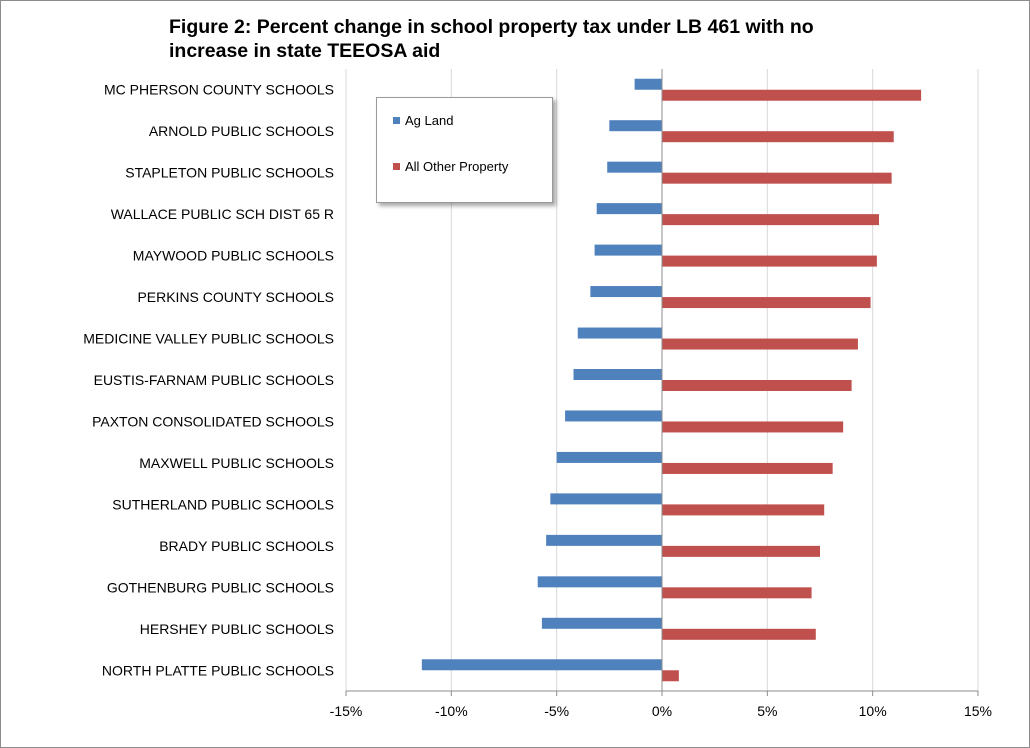  What do you see at coordinates (222, 214) in the screenshot?
I see `category-label: WALLACE PUBLIC SCH DIST 65 R` at bounding box center [222, 214].